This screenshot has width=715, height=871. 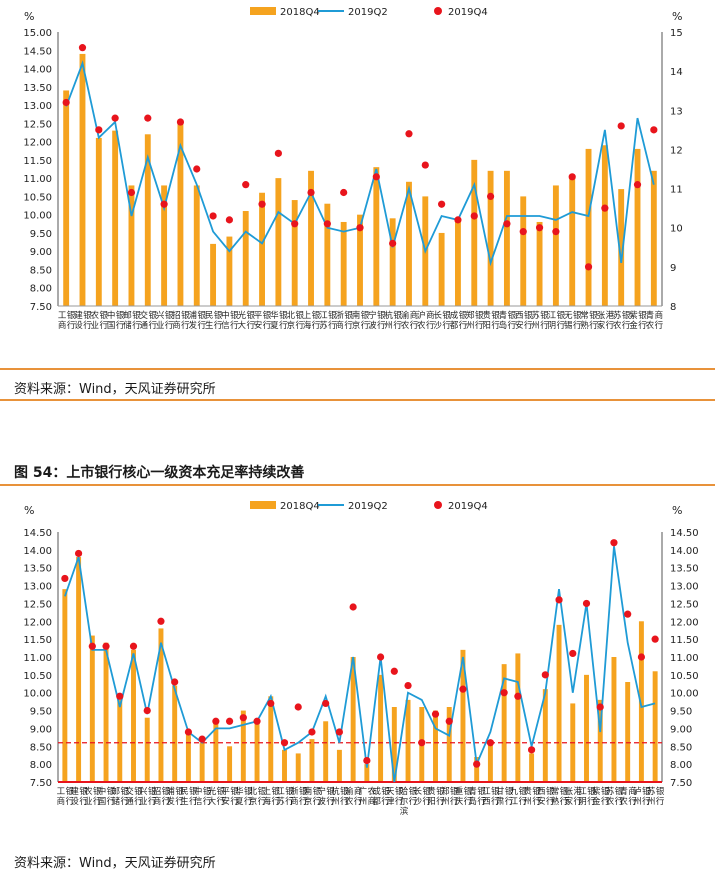 I want to click on x-category-char: 波, so click(x=372, y=325).